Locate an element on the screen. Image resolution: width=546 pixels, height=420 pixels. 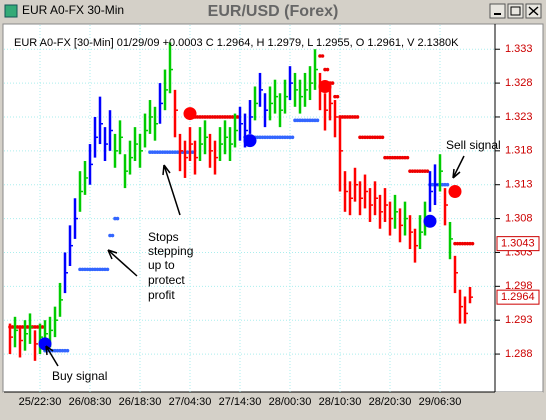
y-tick-label: 1.303 is located at coordinates (519, 252).